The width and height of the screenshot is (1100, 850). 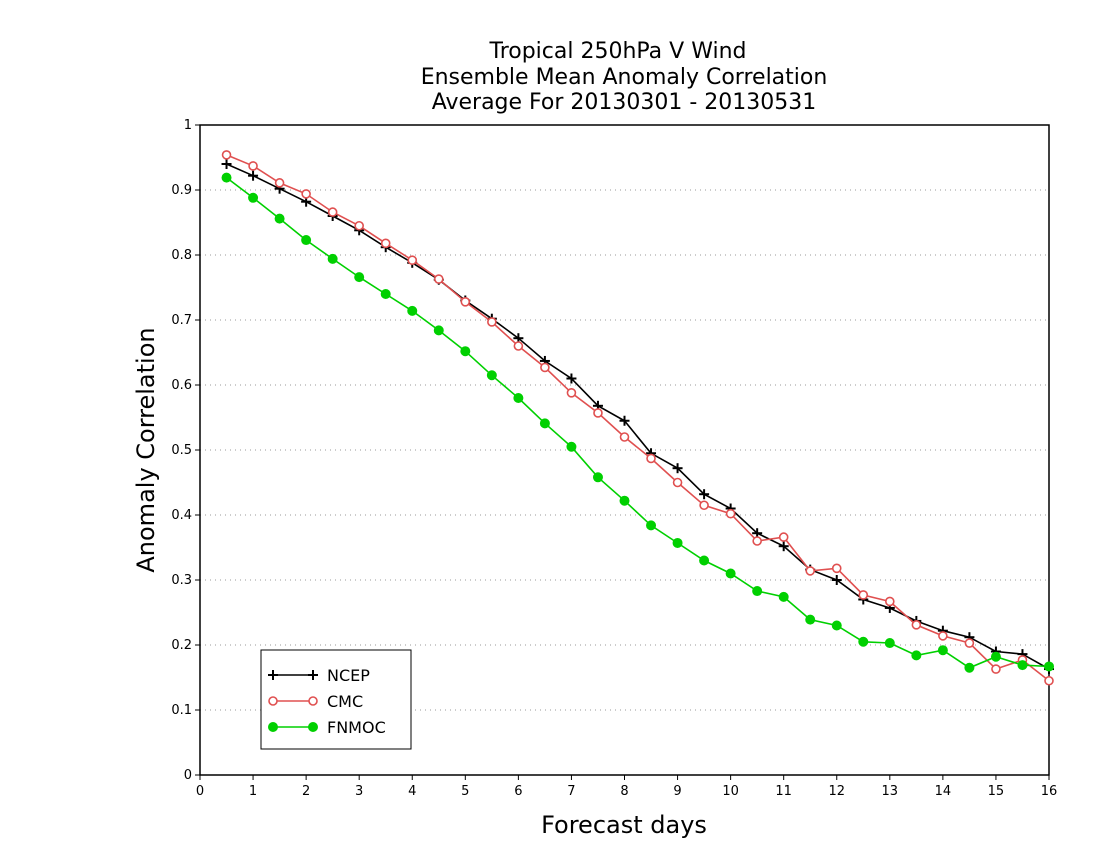 What do you see at coordinates (181, 645) in the screenshot?
I see `y-tick-label: 0.2` at bounding box center [181, 645].